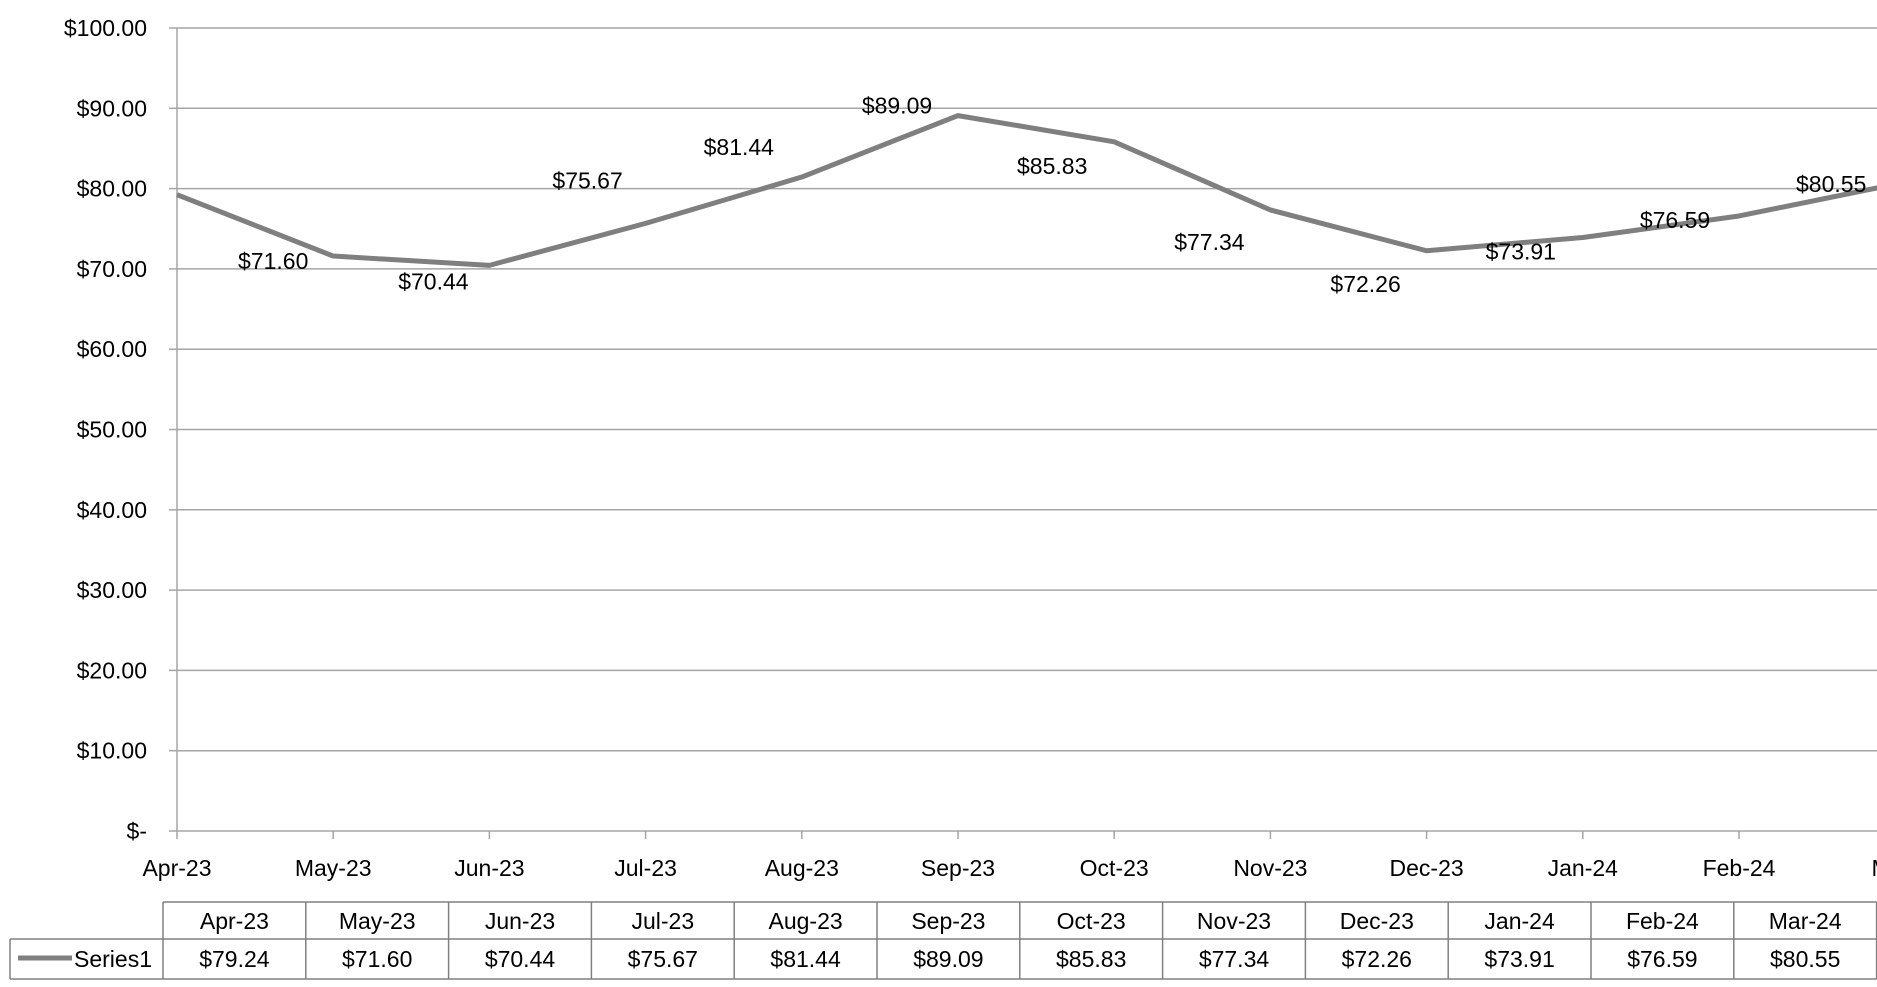 This screenshot has width=1877, height=987. I want to click on x-tick-label: Aug-23, so click(802, 868).